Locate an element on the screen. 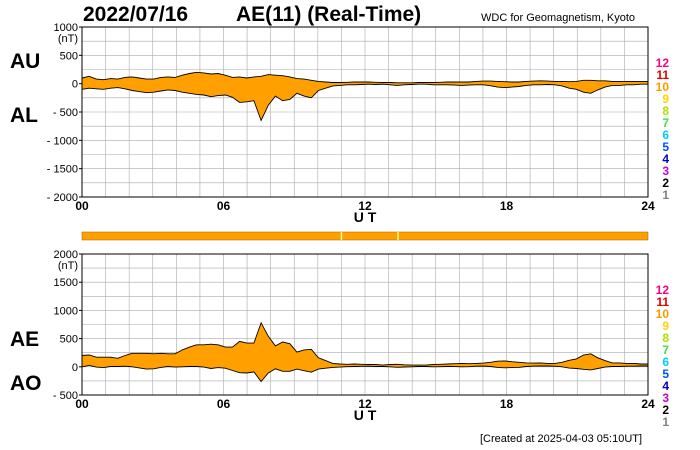 This screenshot has height=450, width=700. station-status-bar is located at coordinates (365, 236).